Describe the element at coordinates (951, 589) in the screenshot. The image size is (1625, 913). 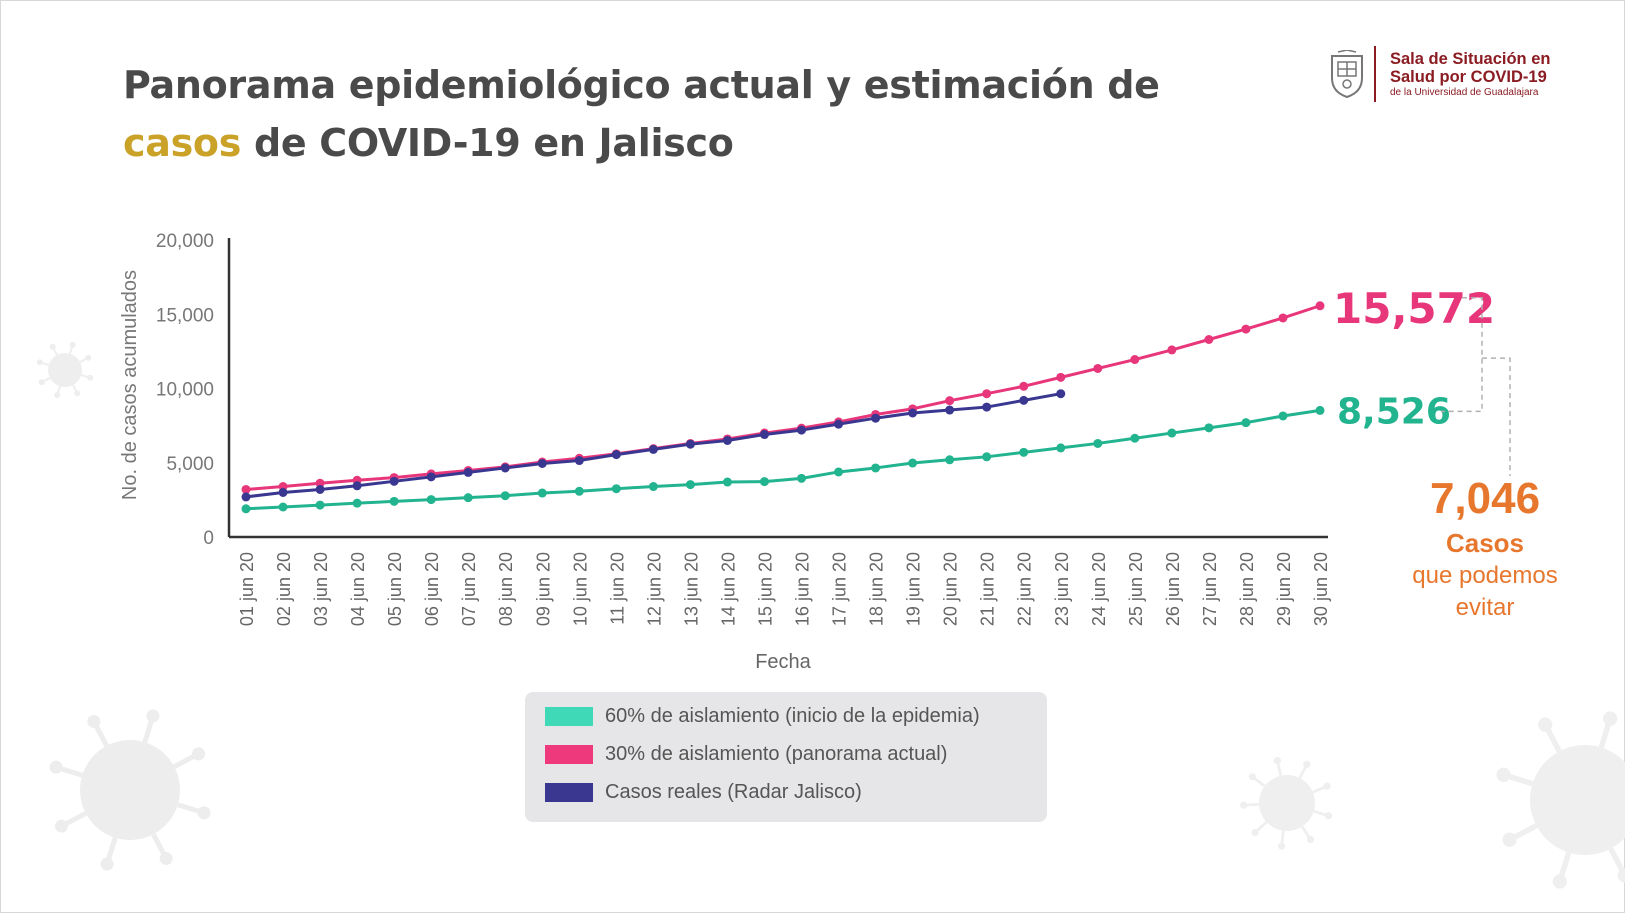
I see `x-tick-label: 20 jun 20` at that location.